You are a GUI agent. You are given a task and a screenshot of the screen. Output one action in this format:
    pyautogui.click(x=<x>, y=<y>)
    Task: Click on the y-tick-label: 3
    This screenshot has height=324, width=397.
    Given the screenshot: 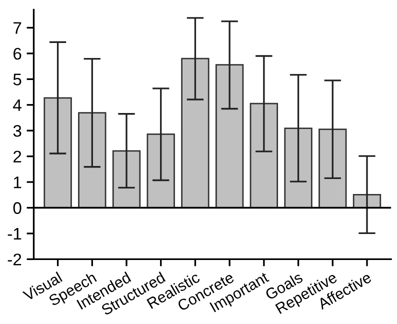 What is the action you would take?
    pyautogui.click(x=17, y=131)
    